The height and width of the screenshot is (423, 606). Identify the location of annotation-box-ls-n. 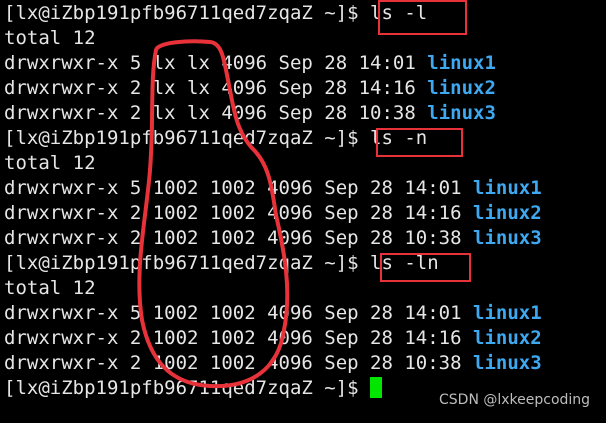
(419, 142).